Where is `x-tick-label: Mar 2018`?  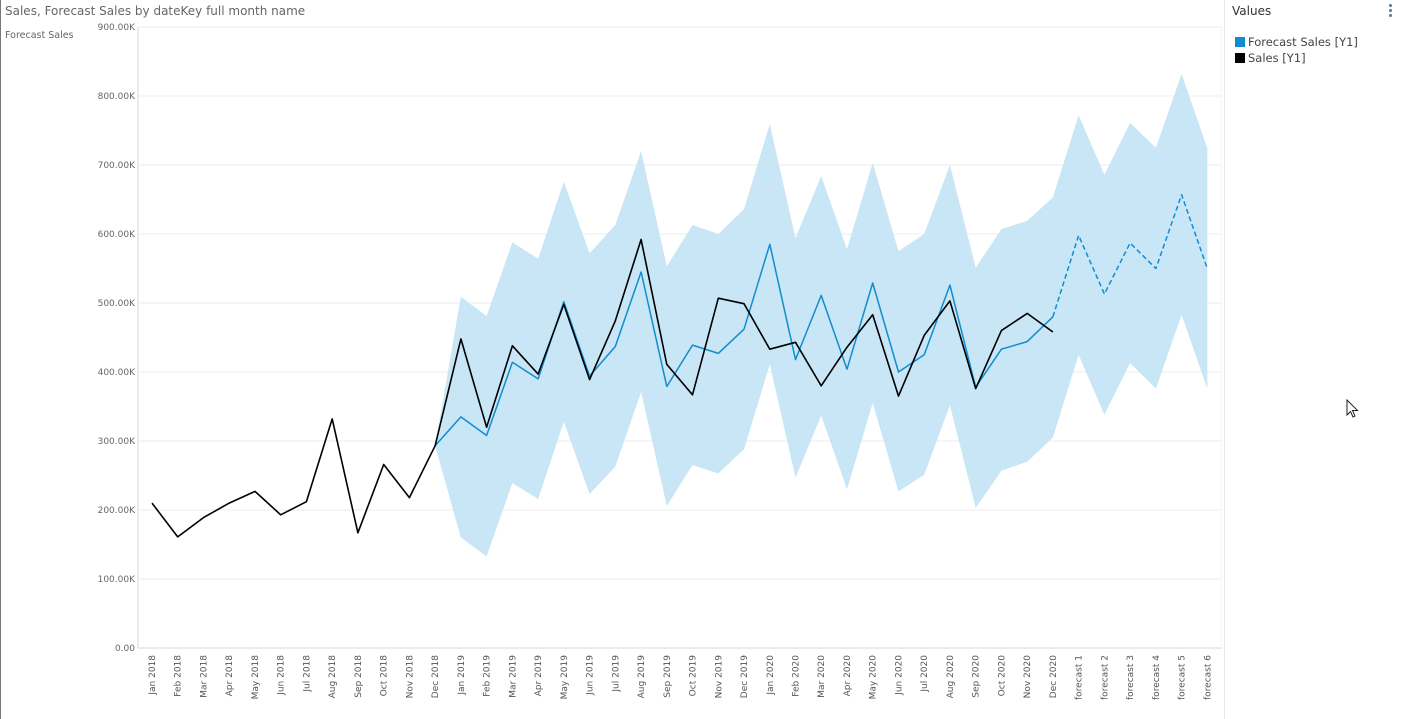 x-tick-label: Mar 2018 is located at coordinates (204, 676).